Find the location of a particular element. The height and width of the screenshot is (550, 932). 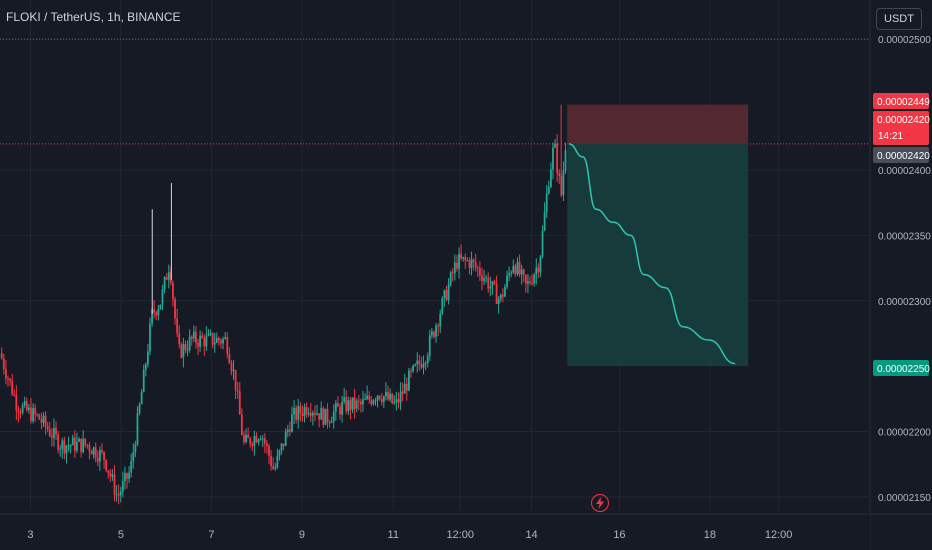

x-tick-label: 16 is located at coordinates (619, 535).